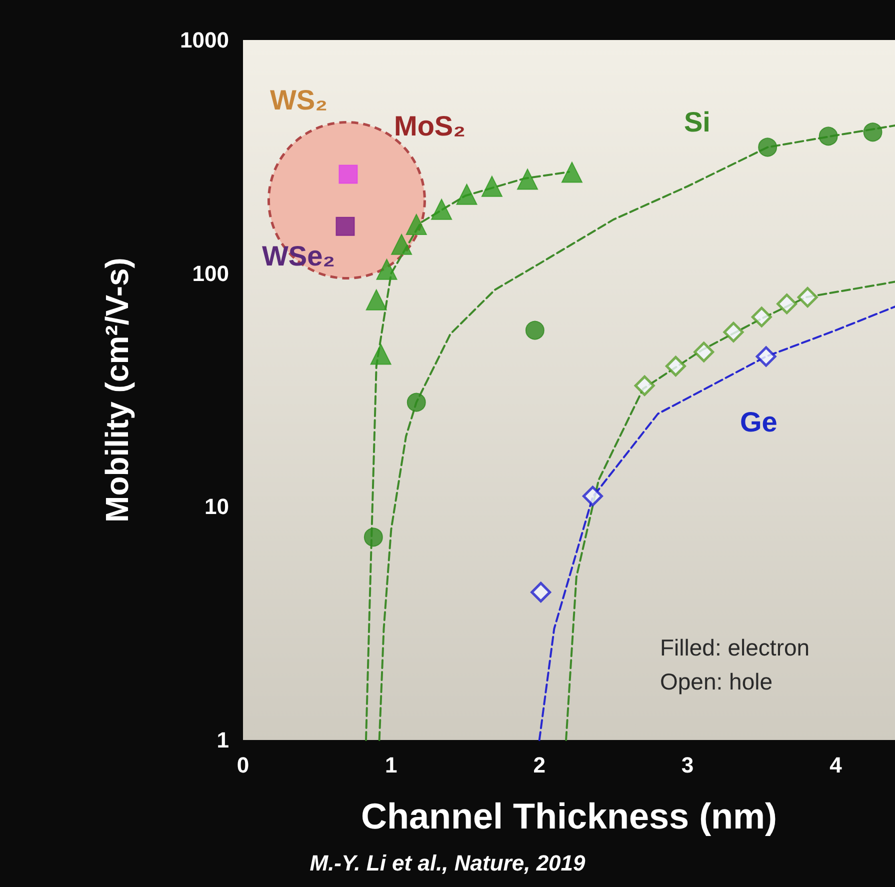 This screenshot has width=895, height=887. Describe the element at coordinates (210, 273) in the screenshot. I see `y-tick-label: 100` at that location.